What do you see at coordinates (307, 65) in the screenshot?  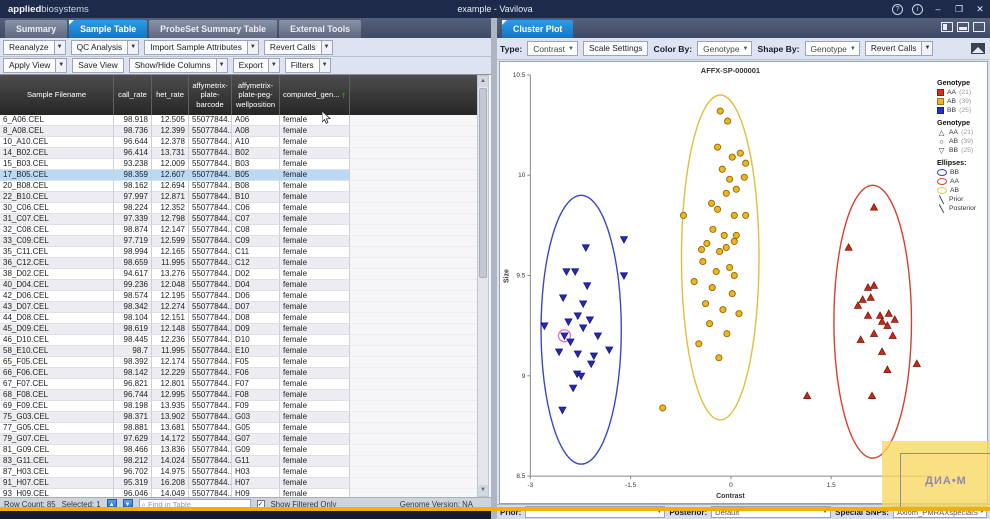 I see `filters-button: Filters ▼` at bounding box center [307, 65].